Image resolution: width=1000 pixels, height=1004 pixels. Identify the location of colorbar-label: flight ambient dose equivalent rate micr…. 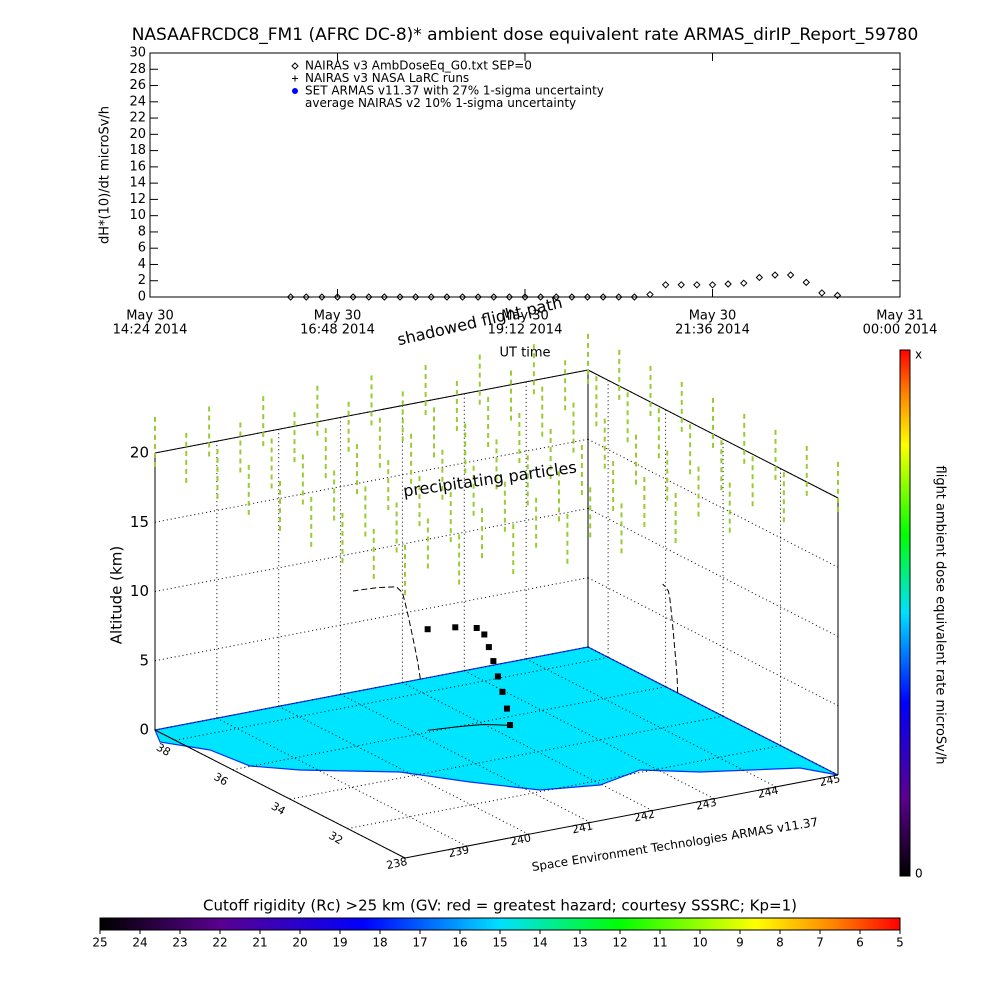
(940, 615).